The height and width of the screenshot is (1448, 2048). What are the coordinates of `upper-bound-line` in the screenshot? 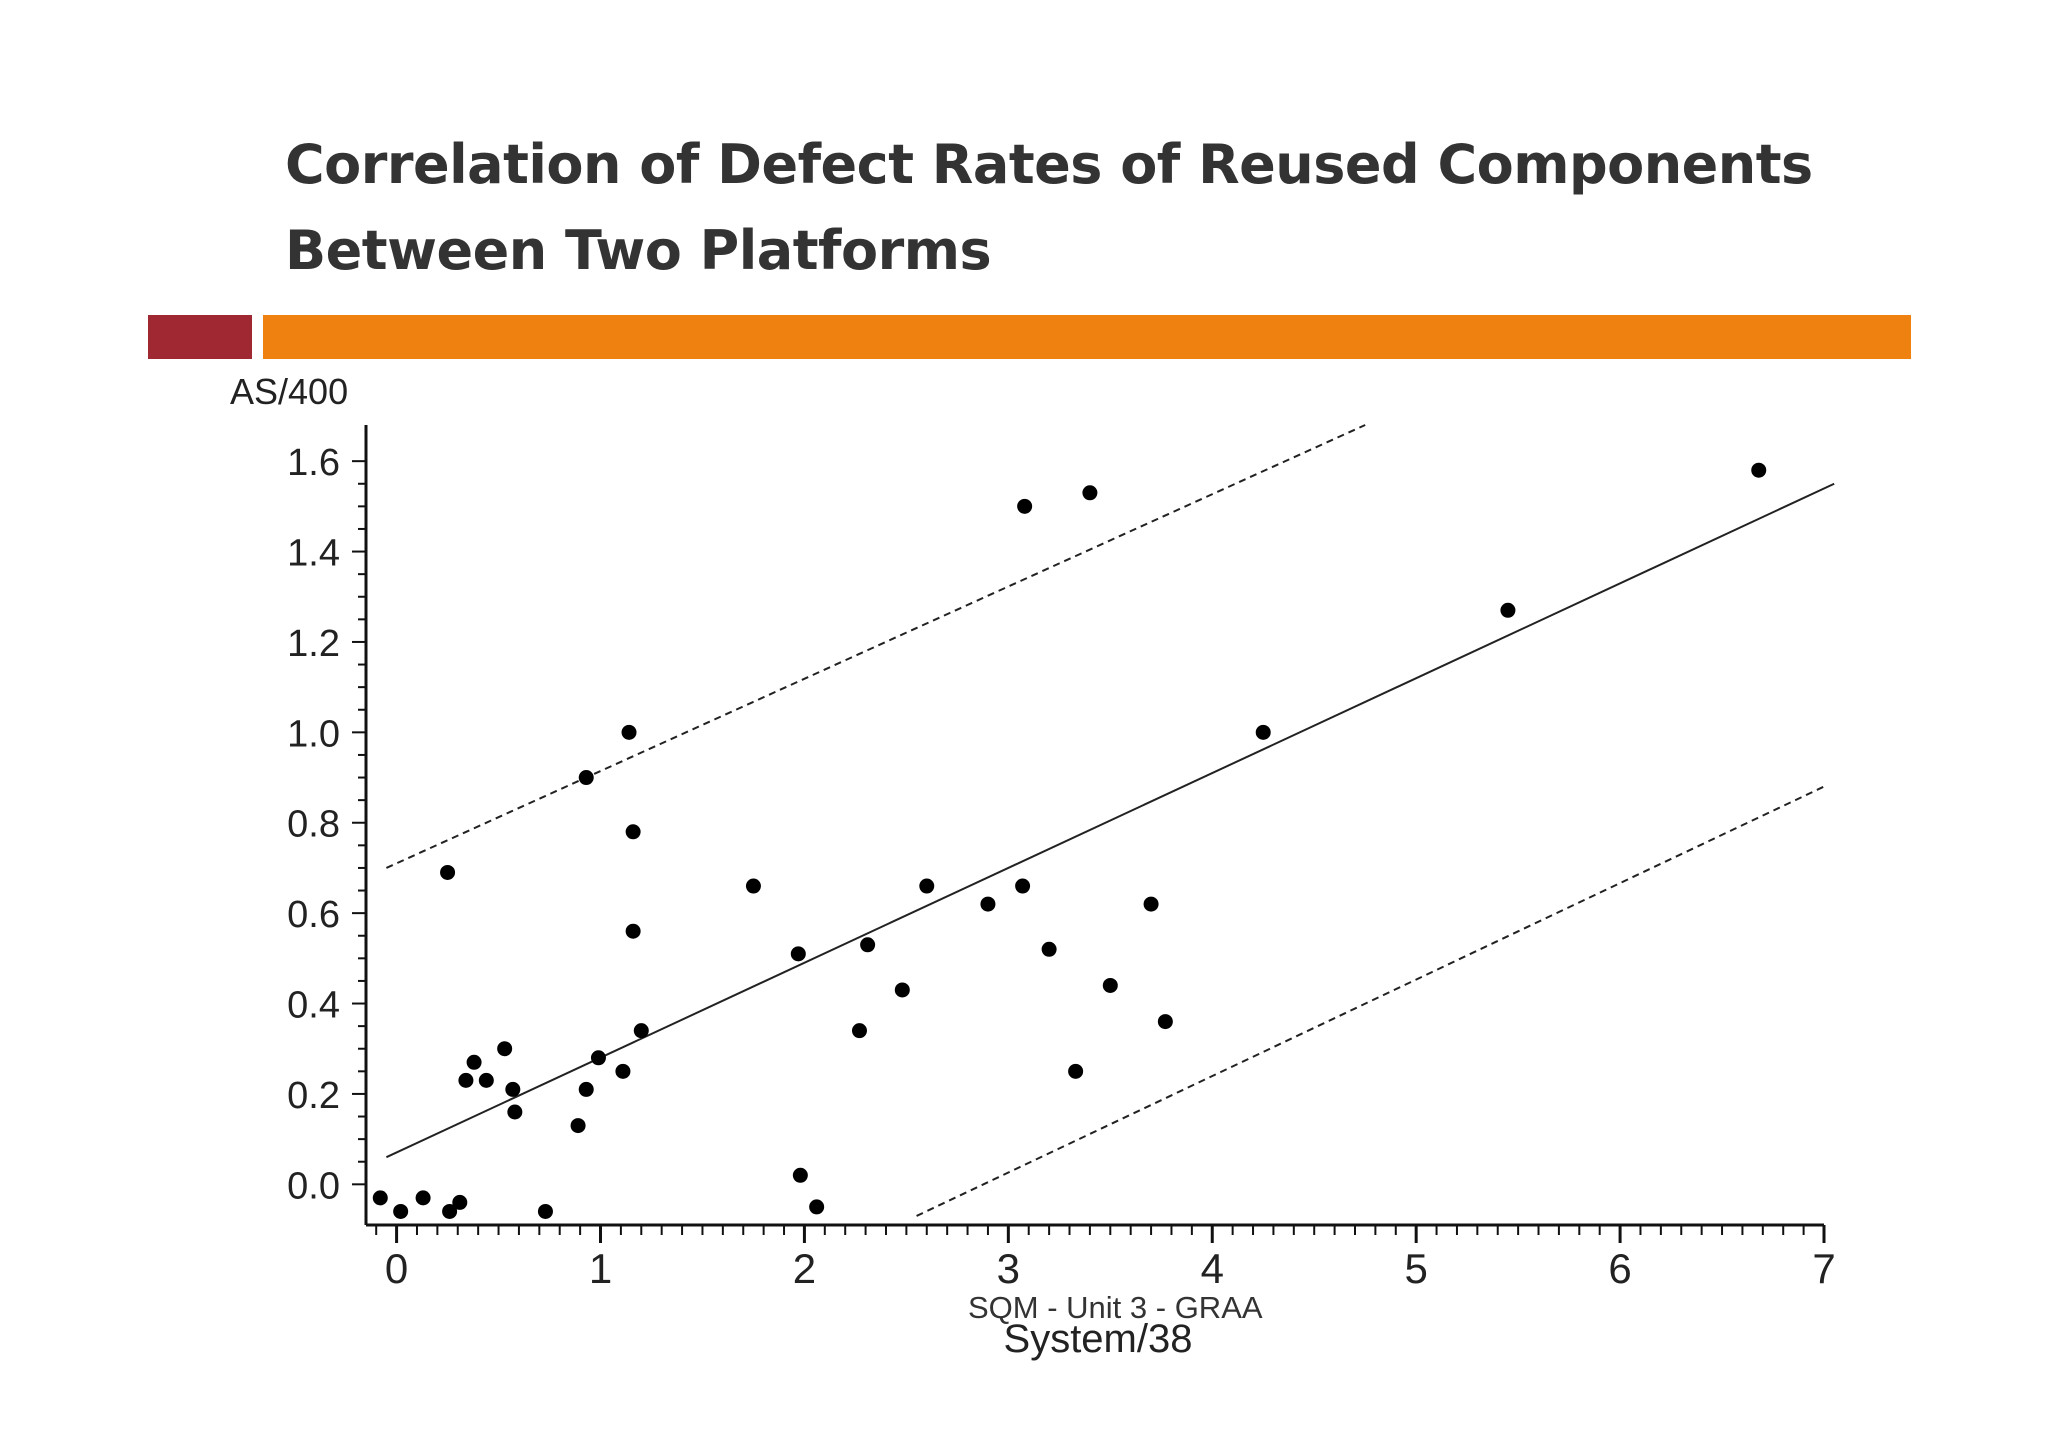 It's located at (875, 646).